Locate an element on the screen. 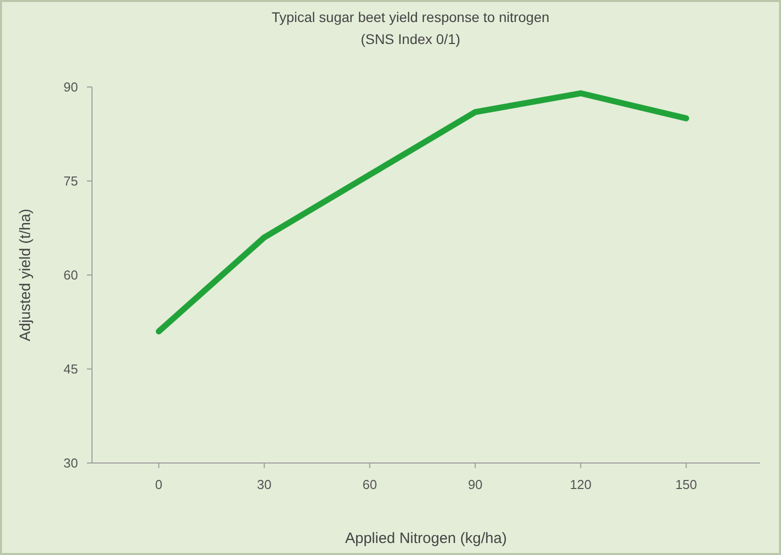  y-tick-label: 75 is located at coordinates (71, 181).